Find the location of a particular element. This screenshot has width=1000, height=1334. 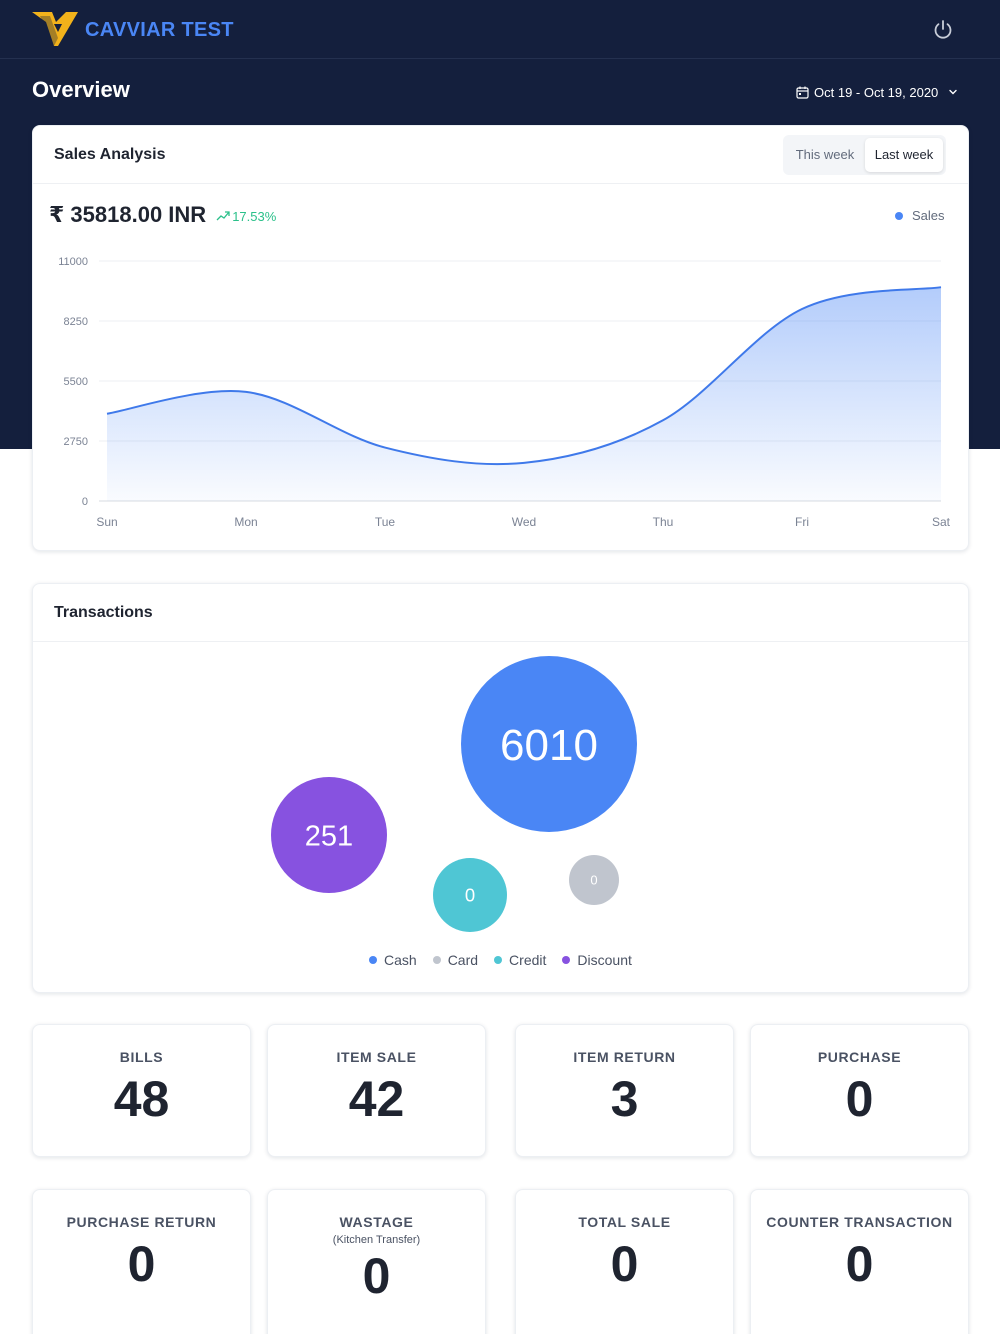

legend-item-credit: Credit is located at coordinates (520, 960).